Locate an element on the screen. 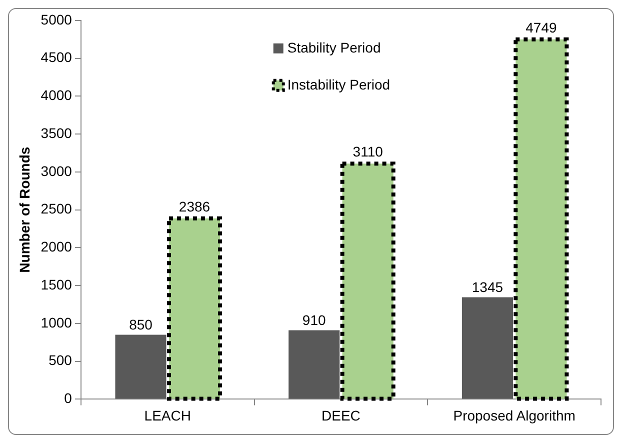 The image size is (622, 443). legend-label: Stability Period is located at coordinates (334, 47).